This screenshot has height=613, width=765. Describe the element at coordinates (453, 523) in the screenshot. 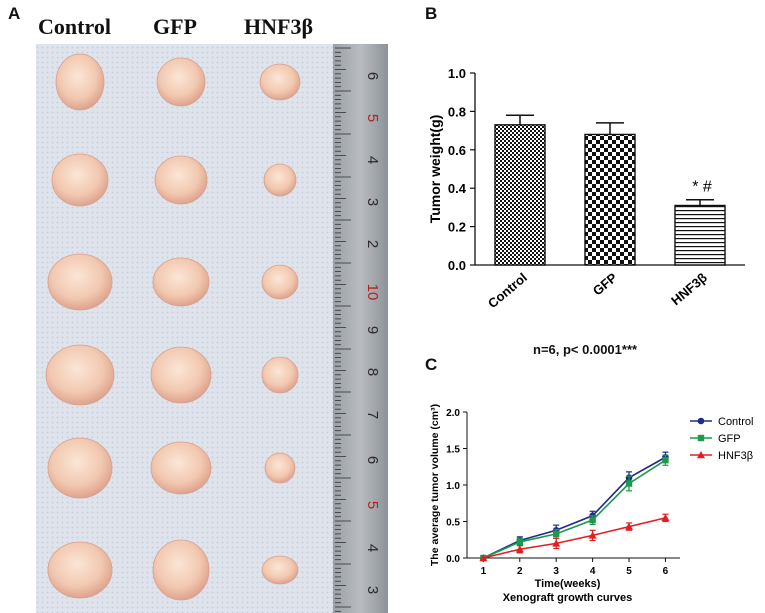

I see `y-tick-label: 0.5` at that location.